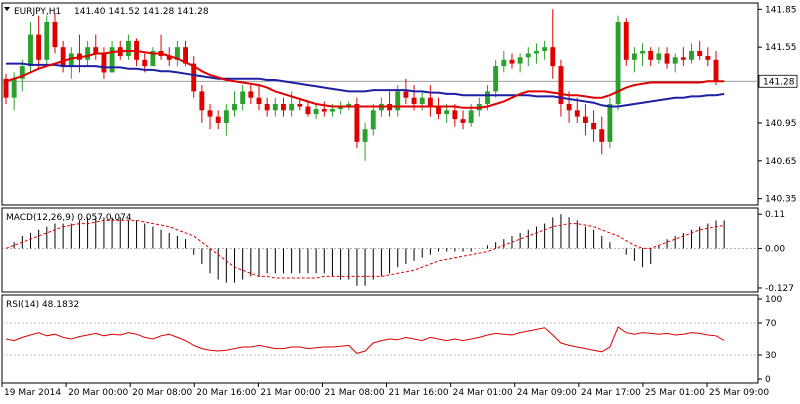 The height and width of the screenshot is (404, 800). What do you see at coordinates (547, 393) in the screenshot?
I see `time-tick-label: 24 Mar 09:00` at bounding box center [547, 393].